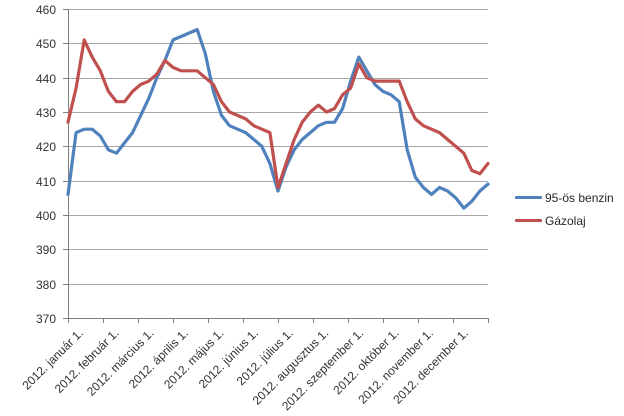 The height and width of the screenshot is (416, 624). I want to click on y-tick-label: 370, so click(45, 318).